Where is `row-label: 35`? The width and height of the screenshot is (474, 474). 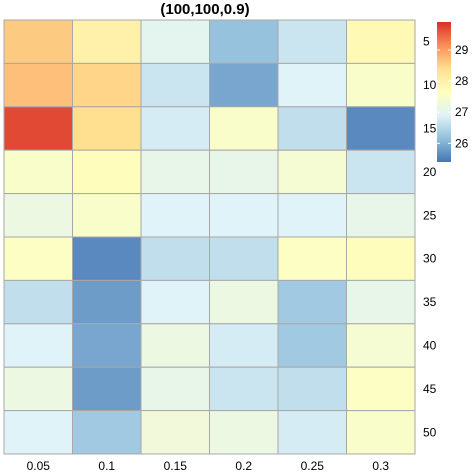
row-label: 35 is located at coordinates (430, 302).